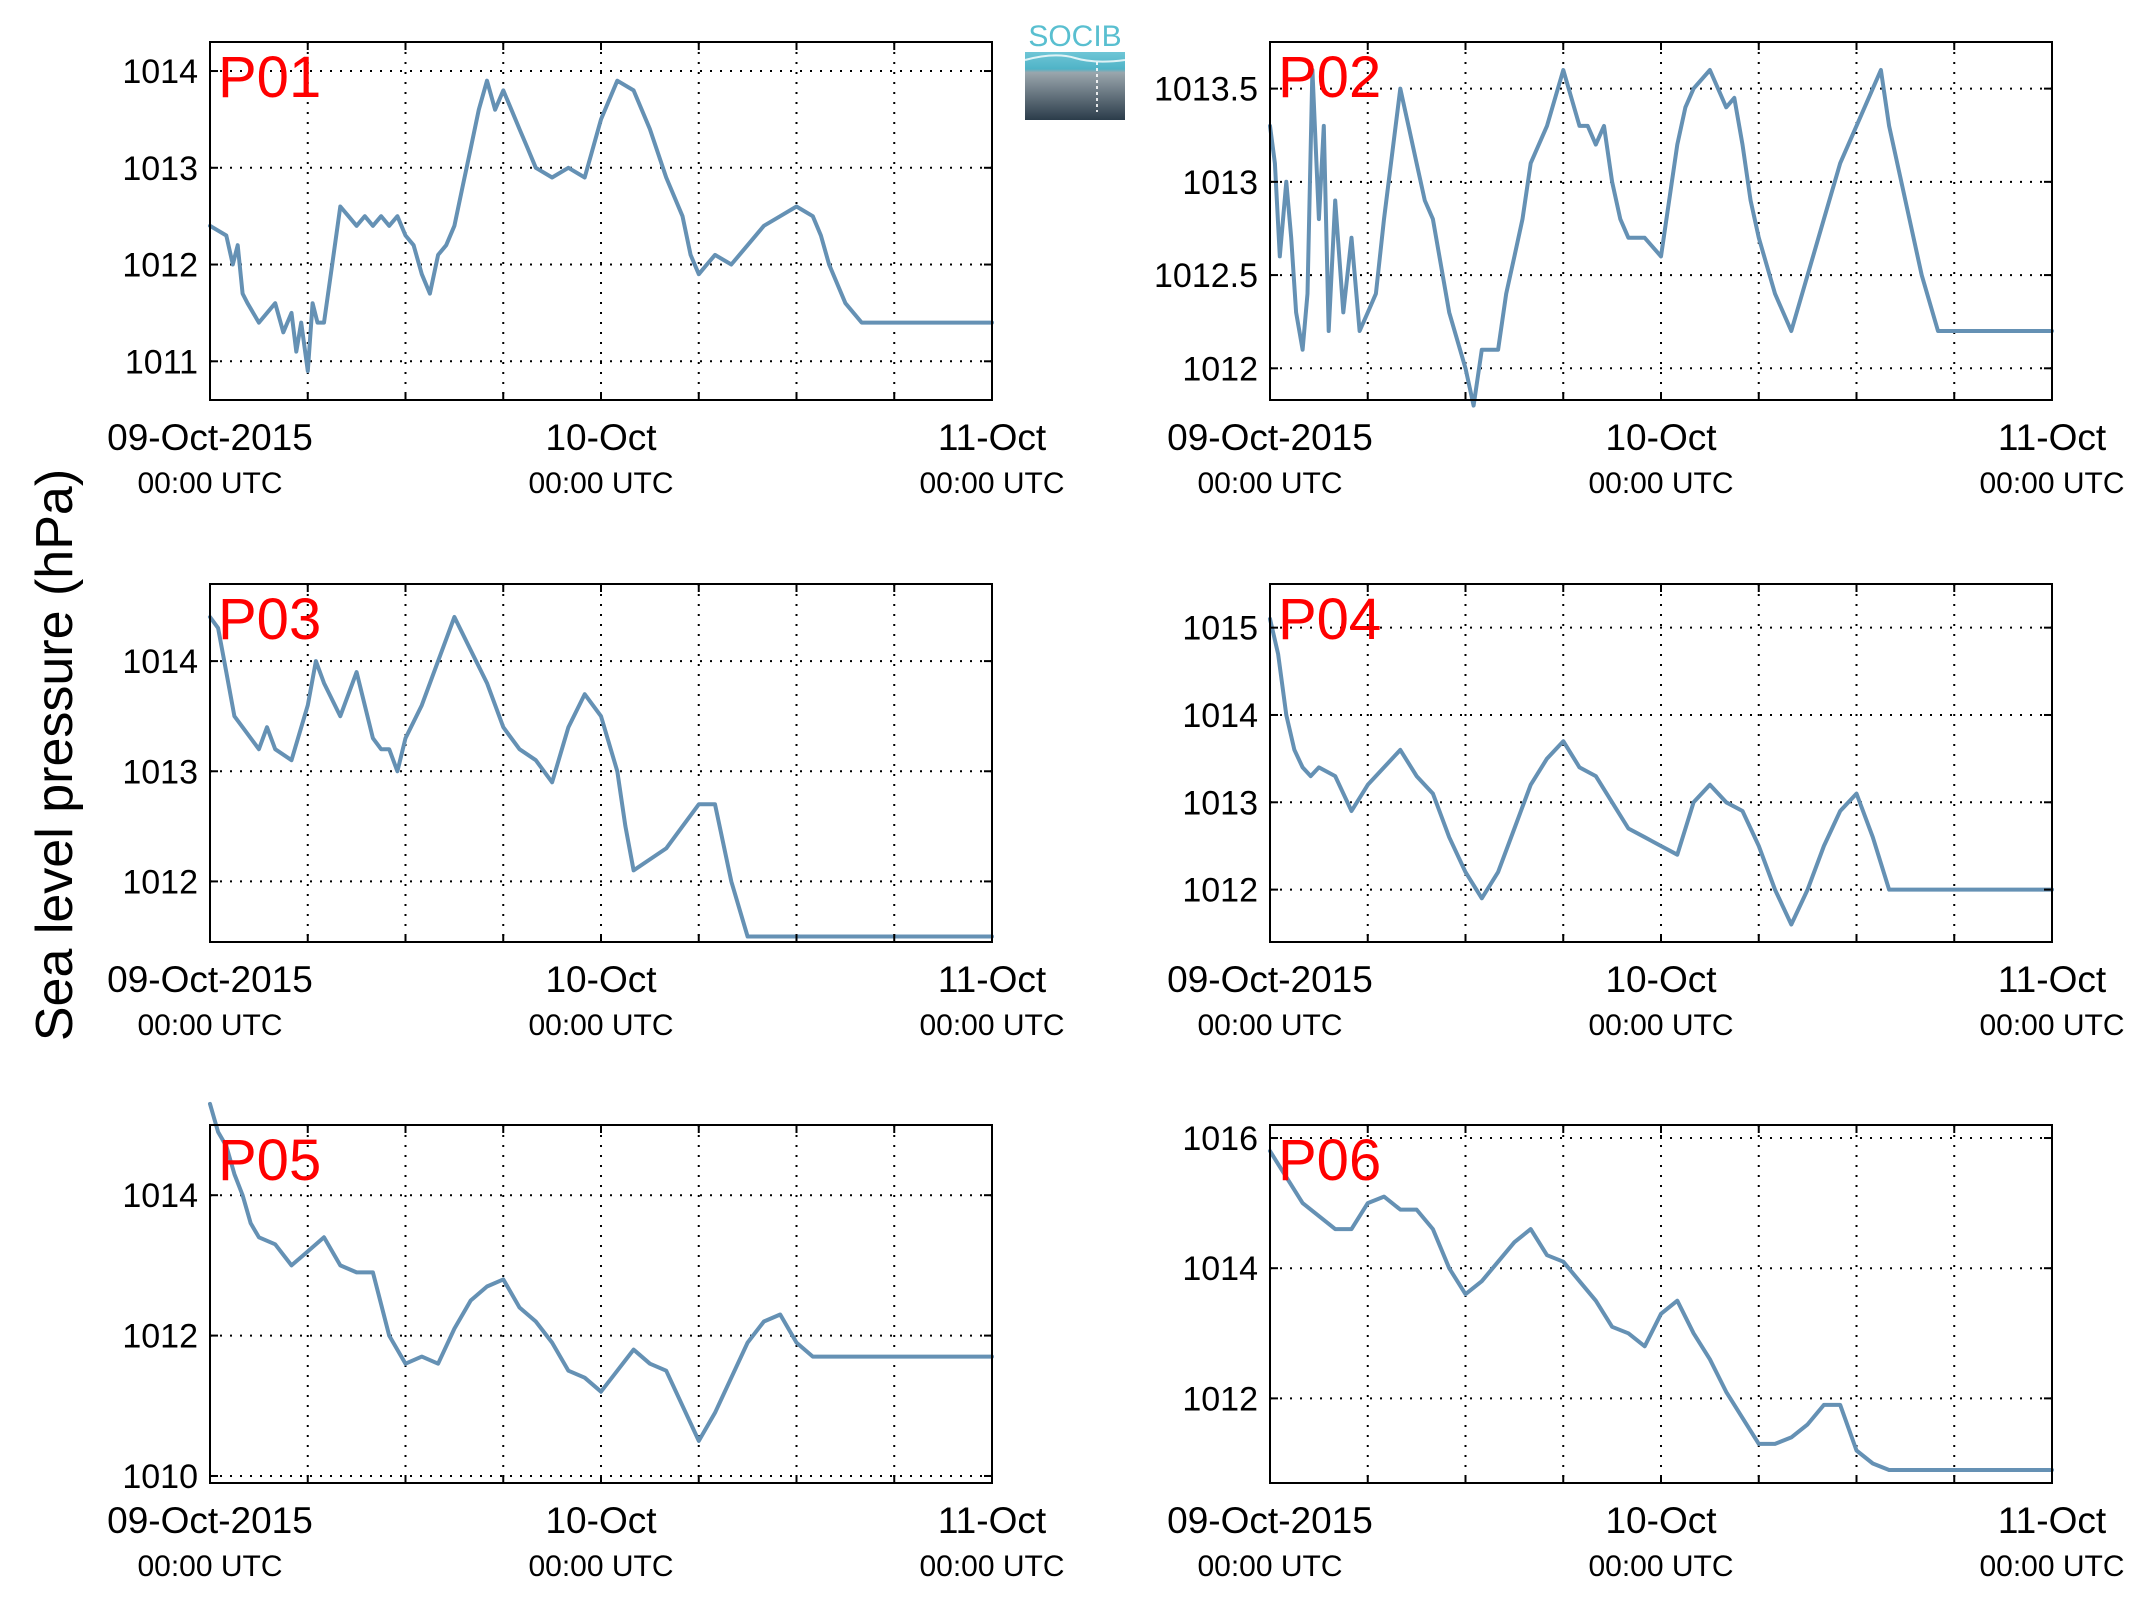  What do you see at coordinates (269, 77) in the screenshot?
I see `station-label: P01` at bounding box center [269, 77].